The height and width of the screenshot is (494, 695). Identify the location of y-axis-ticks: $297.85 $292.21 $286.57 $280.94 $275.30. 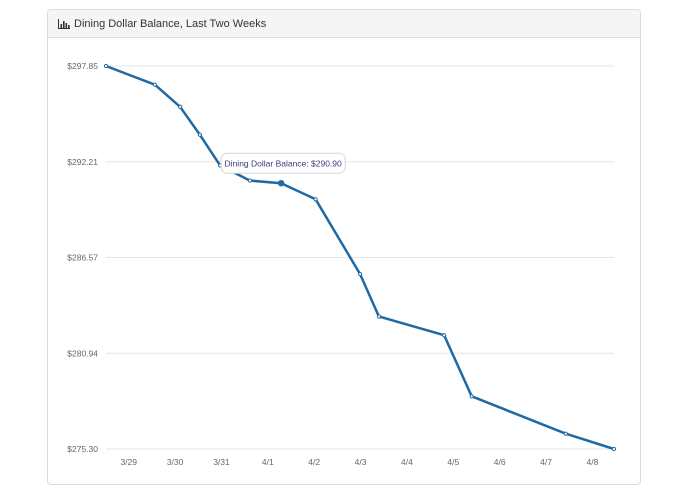
(82, 257).